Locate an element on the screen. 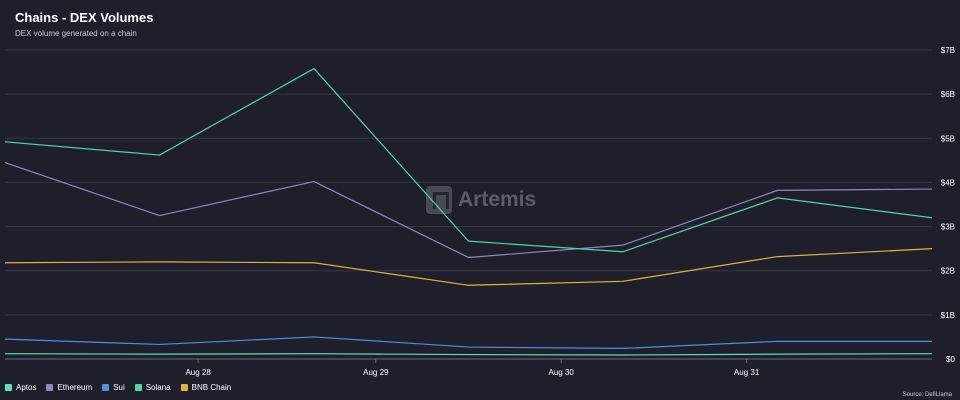 The image size is (960, 400). legend-label: BNB Chain is located at coordinates (211, 387).